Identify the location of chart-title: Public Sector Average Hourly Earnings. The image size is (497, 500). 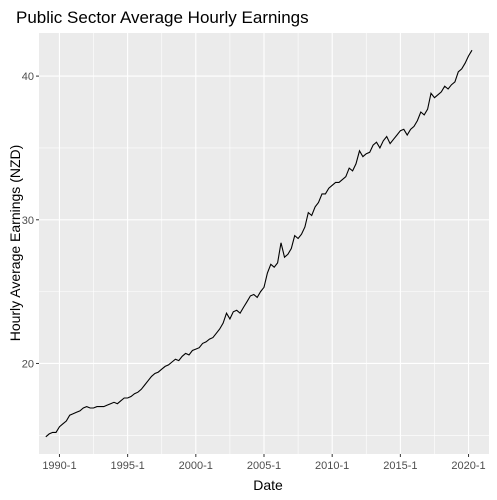
(162, 17).